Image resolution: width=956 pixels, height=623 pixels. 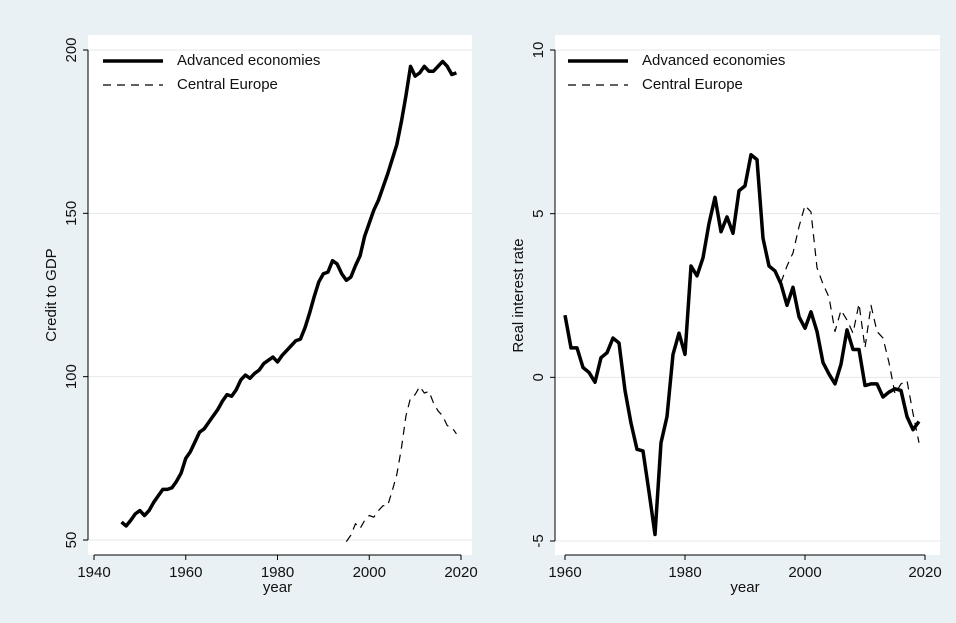 What do you see at coordinates (538, 377) in the screenshot?
I see `y-tick-label: 0` at bounding box center [538, 377].